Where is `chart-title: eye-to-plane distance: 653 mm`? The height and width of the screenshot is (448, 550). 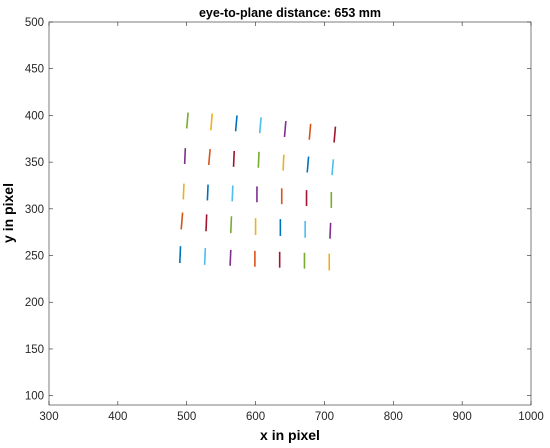 chart-title: eye-to-plane distance: 653 mm is located at coordinates (290, 13).